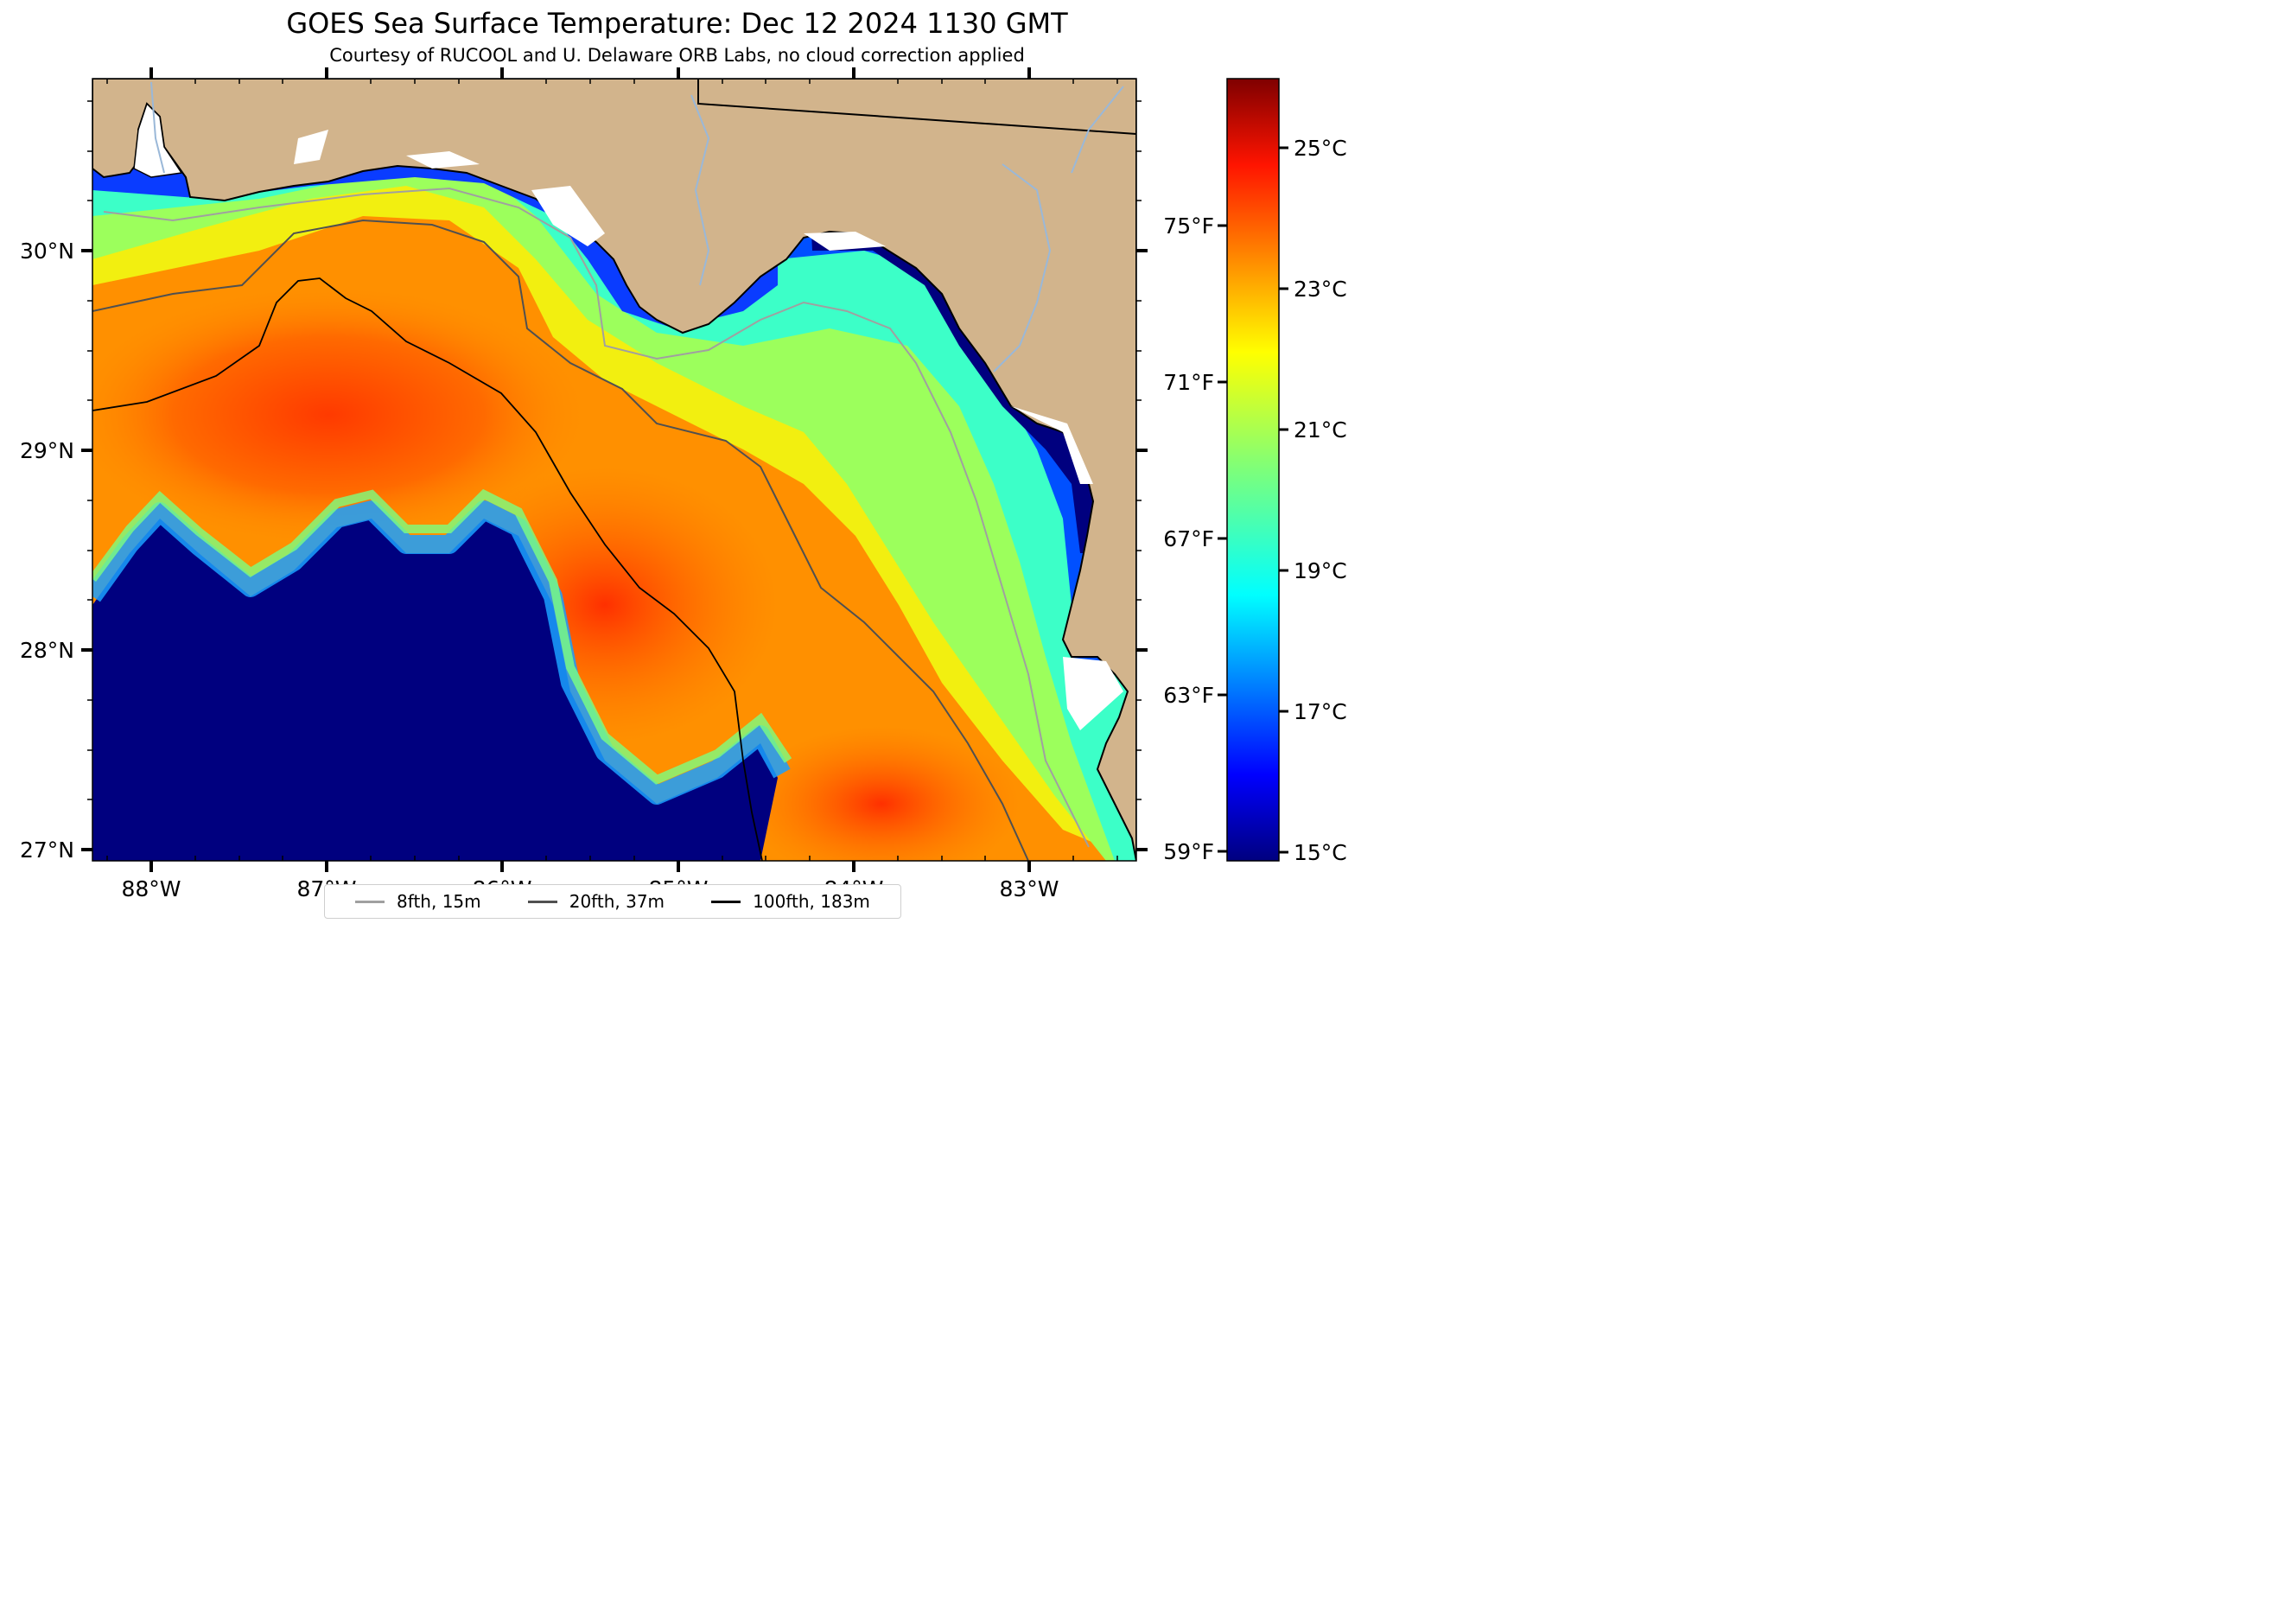 Image resolution: width=2296 pixels, height=1624 pixels. Describe the element at coordinates (1320, 570) in the screenshot. I see `celsius-tick-label: 19°C` at that location.